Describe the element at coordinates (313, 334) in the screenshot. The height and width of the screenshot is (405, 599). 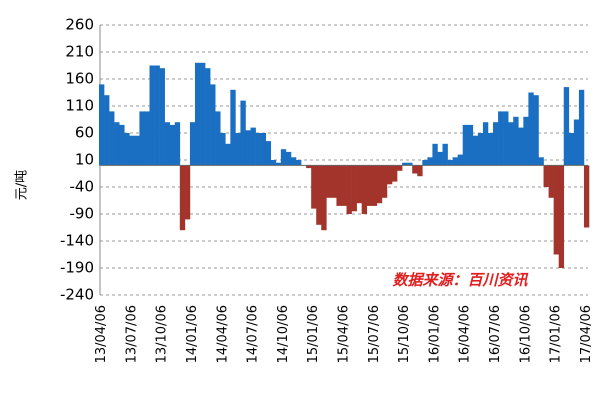
I see `x-tick-label: 15/01/06` at that location.